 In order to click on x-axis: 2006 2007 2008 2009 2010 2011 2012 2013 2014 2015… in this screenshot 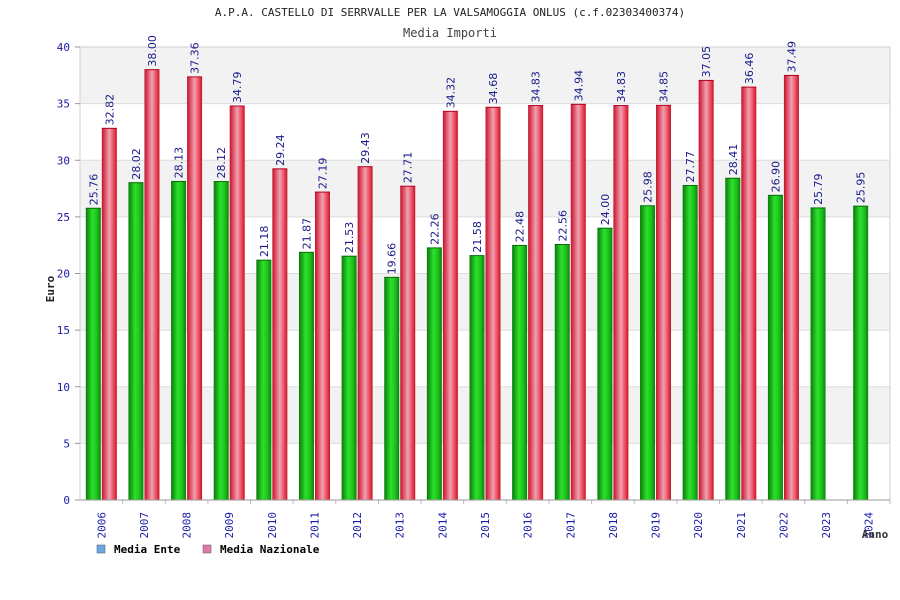, I will do `click(485, 519)`.